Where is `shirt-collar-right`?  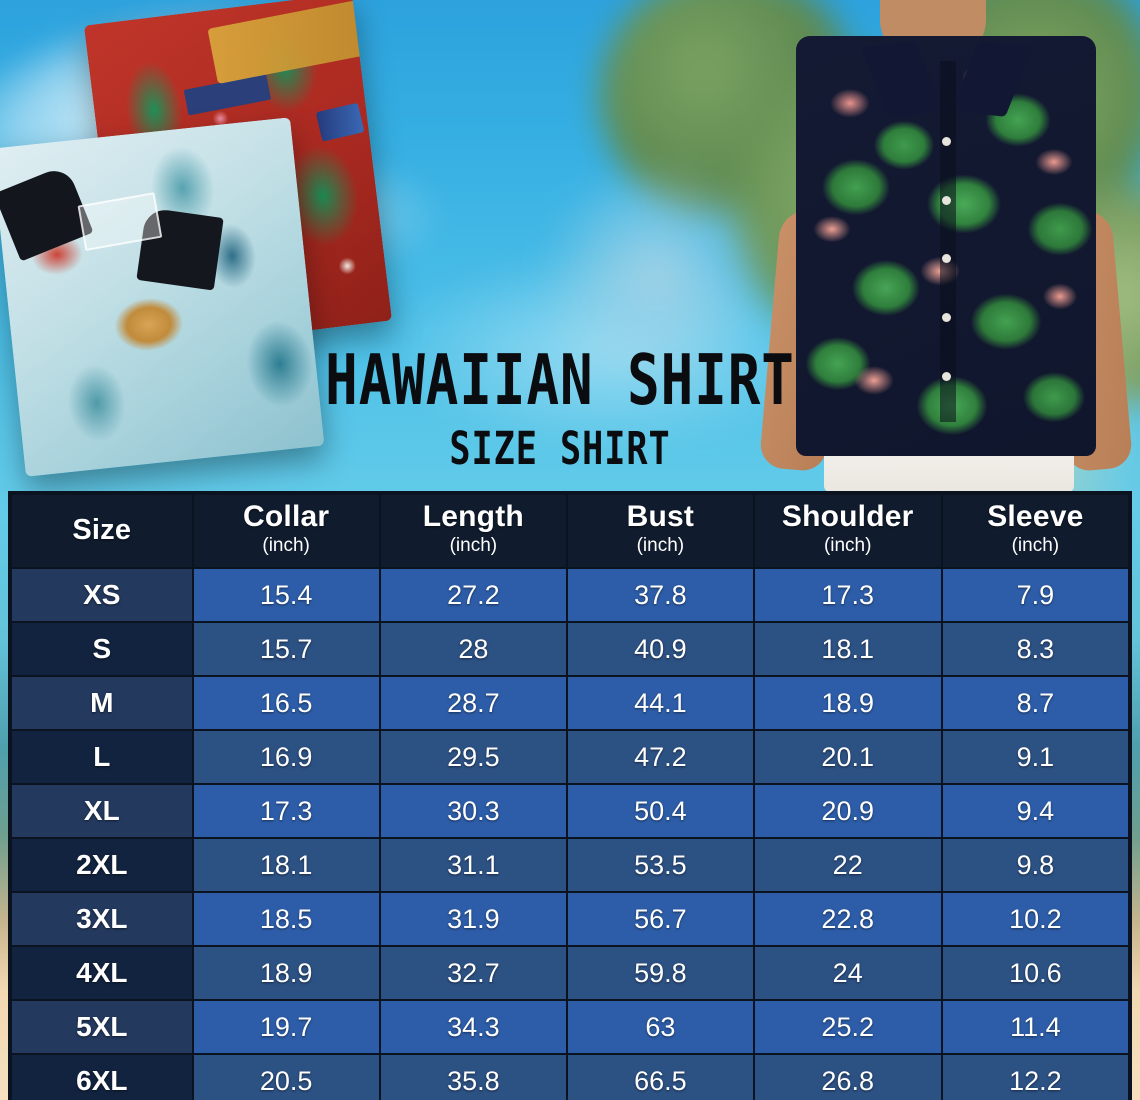
shirt-collar-right is located at coordinates (992, 79).